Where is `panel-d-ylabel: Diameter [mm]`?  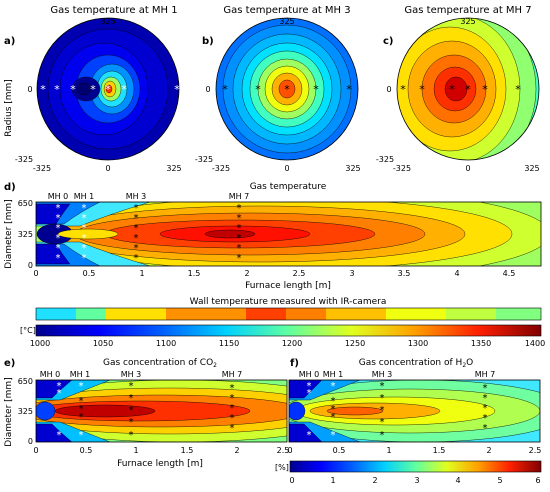 panel-d-ylabel: Diameter [mm] is located at coordinates (9, 233).